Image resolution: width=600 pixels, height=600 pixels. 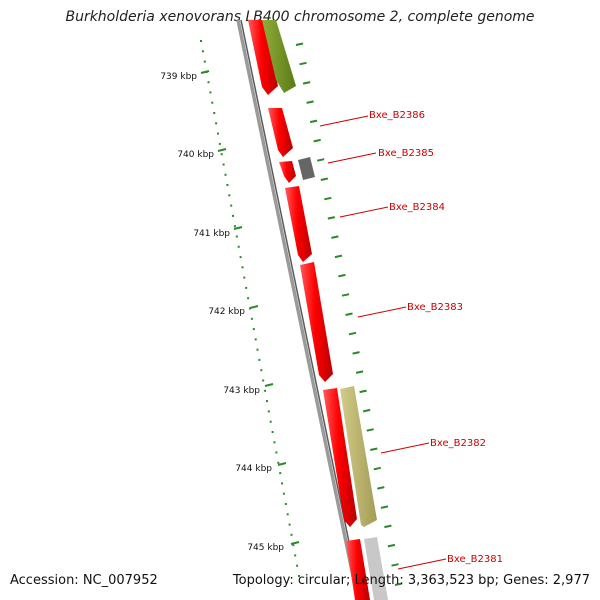 What do you see at coordinates (273, 547) in the screenshot?
I see `ruler-tick-745: 745 kbp` at bounding box center [273, 547].